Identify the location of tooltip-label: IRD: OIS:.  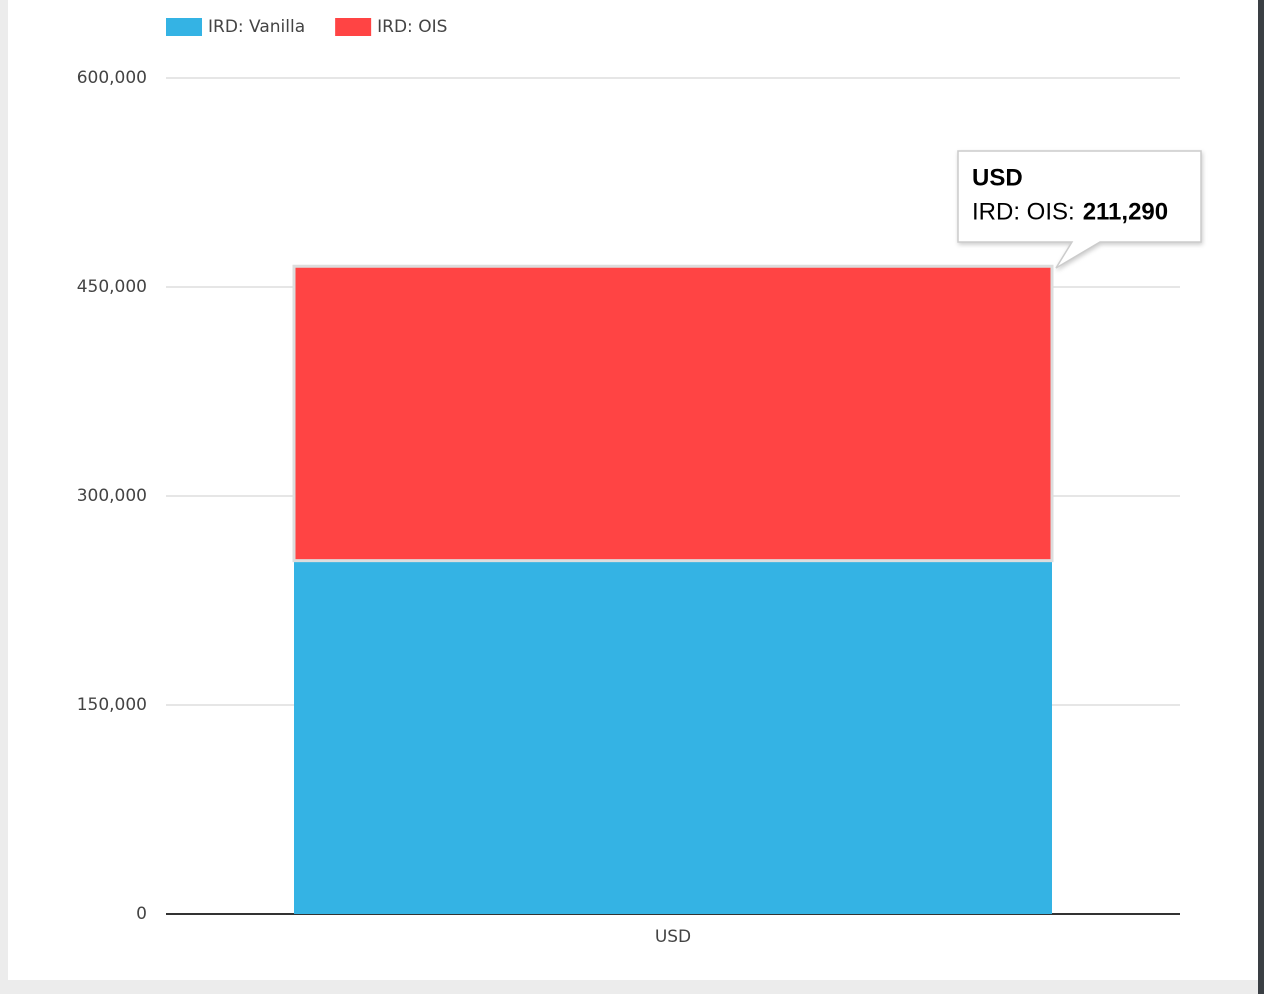
(1023, 211).